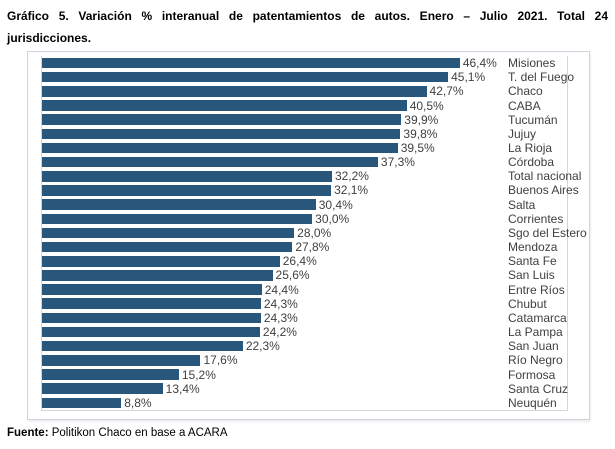  What do you see at coordinates (279, 332) in the screenshot?
I see `value-label: 24,2%` at bounding box center [279, 332].